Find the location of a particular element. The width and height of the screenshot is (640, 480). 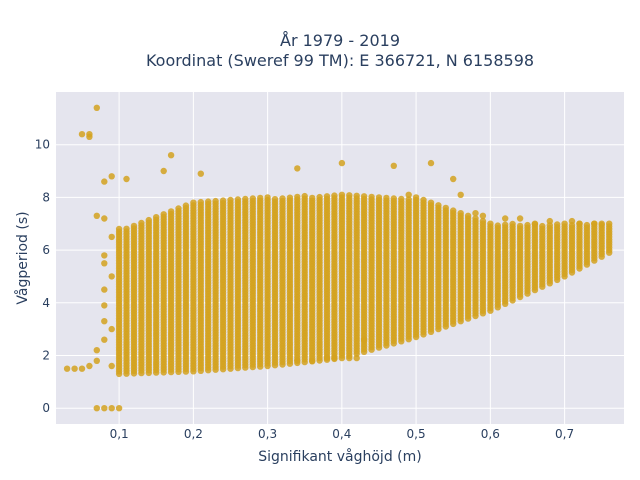

x-tick-label: 0,5 is located at coordinates (416, 434).